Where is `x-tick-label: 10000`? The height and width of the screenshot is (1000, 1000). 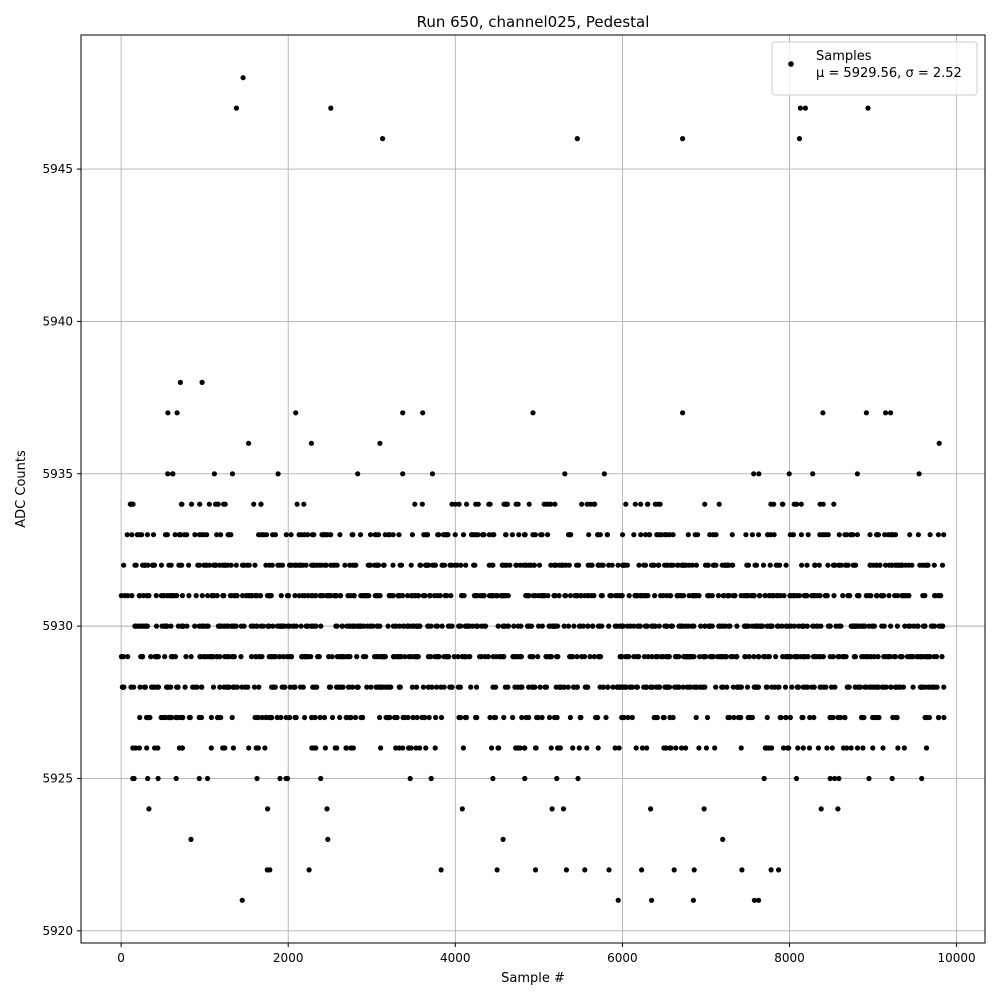 x-tick-label: 10000 is located at coordinates (956, 958).